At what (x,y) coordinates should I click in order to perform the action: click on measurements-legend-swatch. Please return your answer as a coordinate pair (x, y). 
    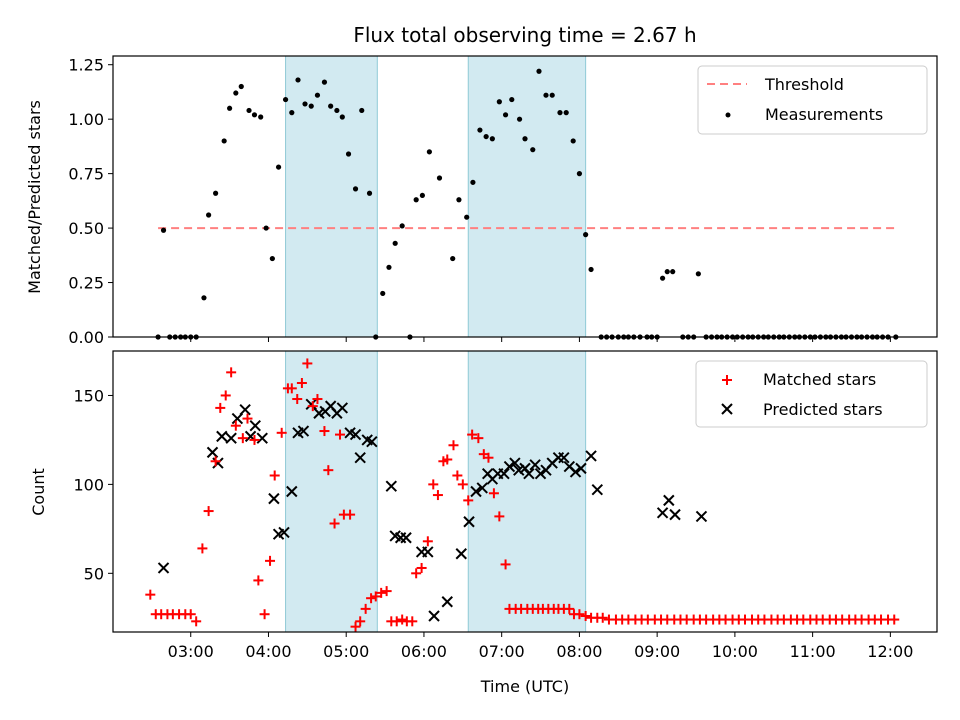
    Looking at the image, I should click on (728, 115).